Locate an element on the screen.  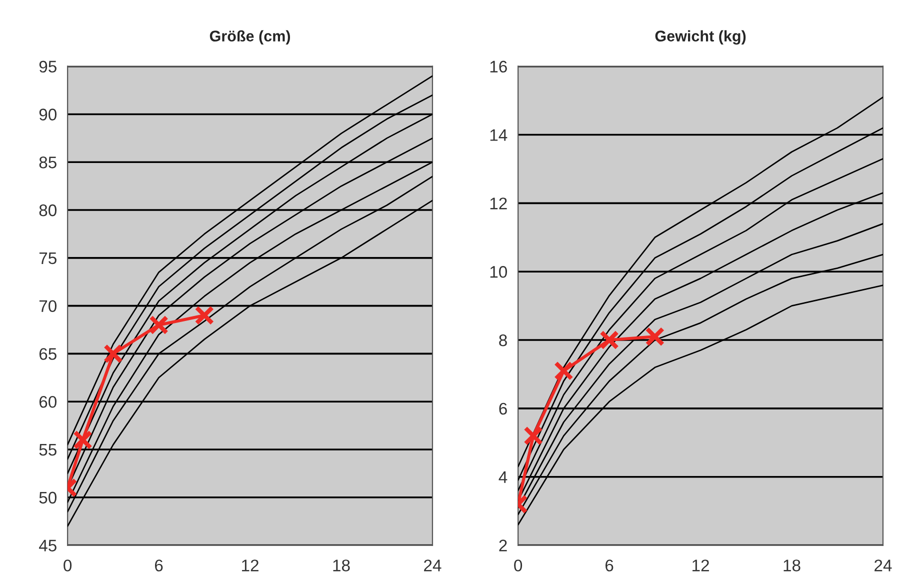
y-tick-label: 6 is located at coordinates (503, 408).